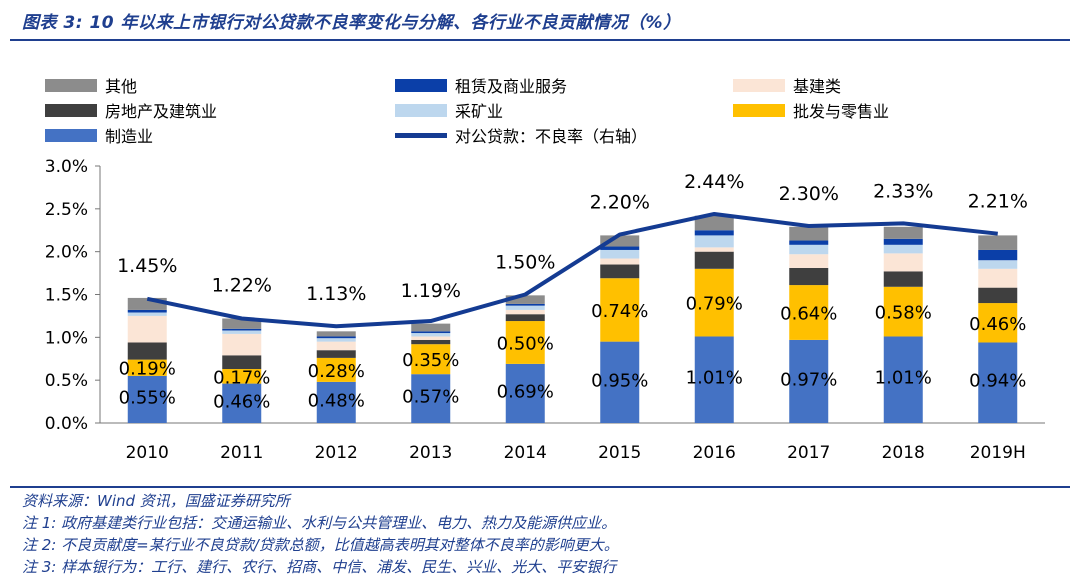 The width and height of the screenshot is (1080, 586). What do you see at coordinates (620, 254) in the screenshot?
I see `bar-mining-2015` at bounding box center [620, 254].